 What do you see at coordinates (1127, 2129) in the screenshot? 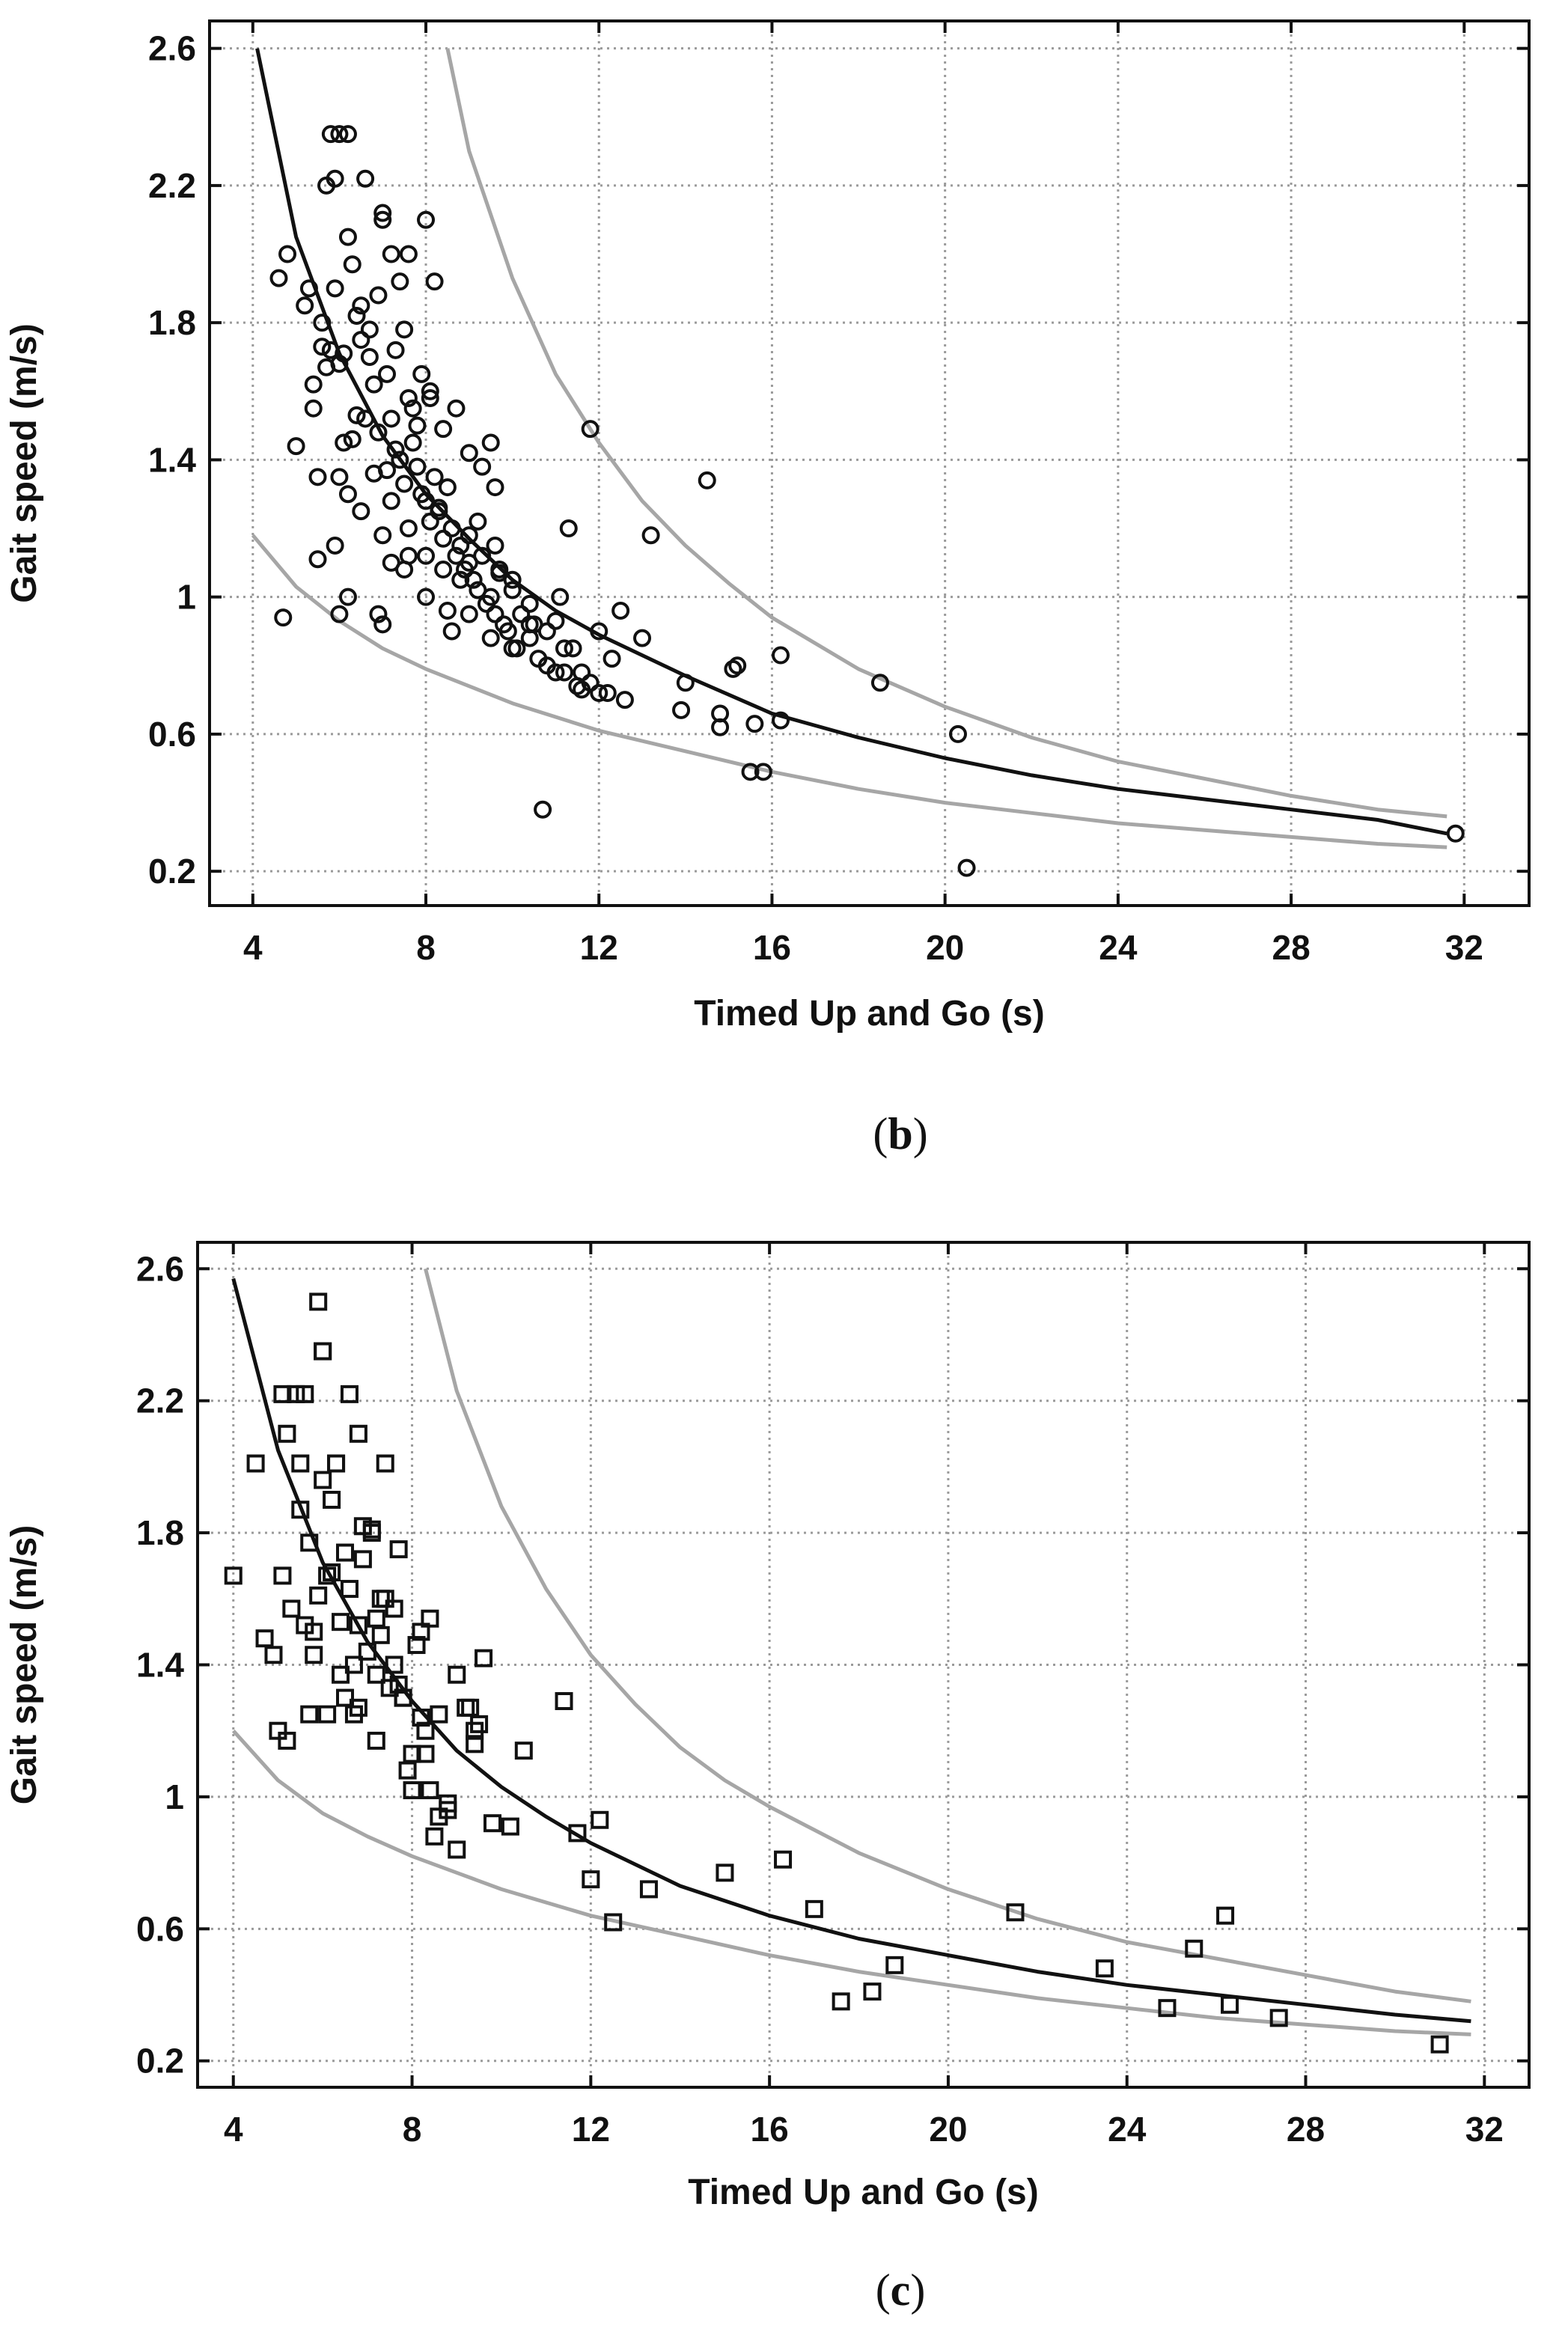
I see `x-tick-label: 24` at bounding box center [1127, 2129].